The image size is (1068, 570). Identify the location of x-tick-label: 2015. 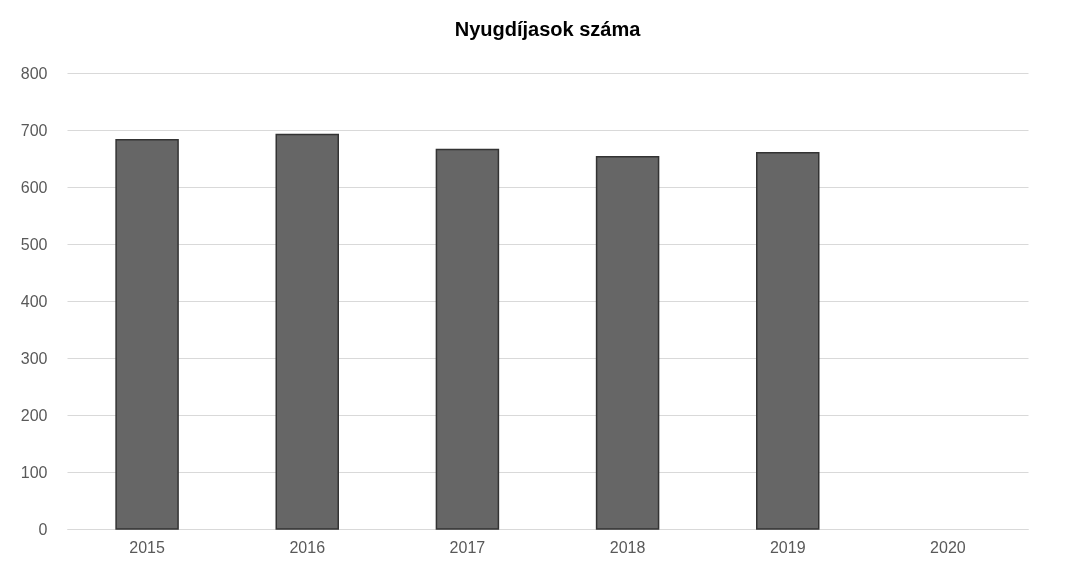
(147, 547).